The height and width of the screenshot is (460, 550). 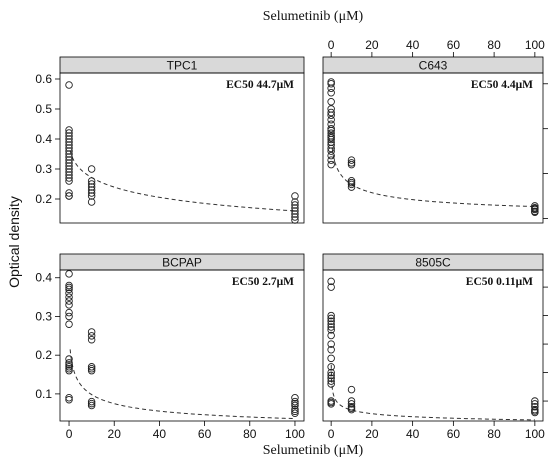 I want to click on y-tick-label: 0.2, so click(x=43, y=199).